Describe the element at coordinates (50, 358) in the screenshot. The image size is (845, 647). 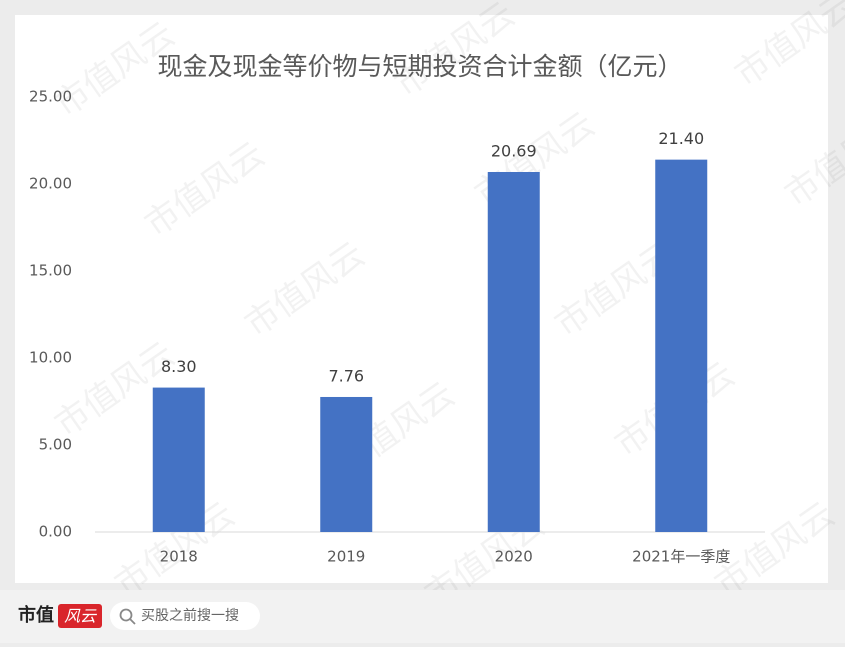
I see `y-tick-label: 10.00` at that location.